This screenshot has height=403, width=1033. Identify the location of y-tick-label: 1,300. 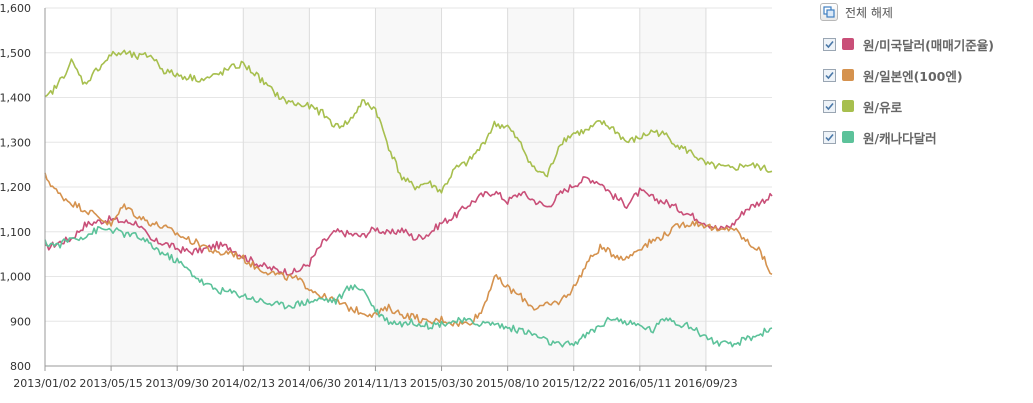
(15, 142).